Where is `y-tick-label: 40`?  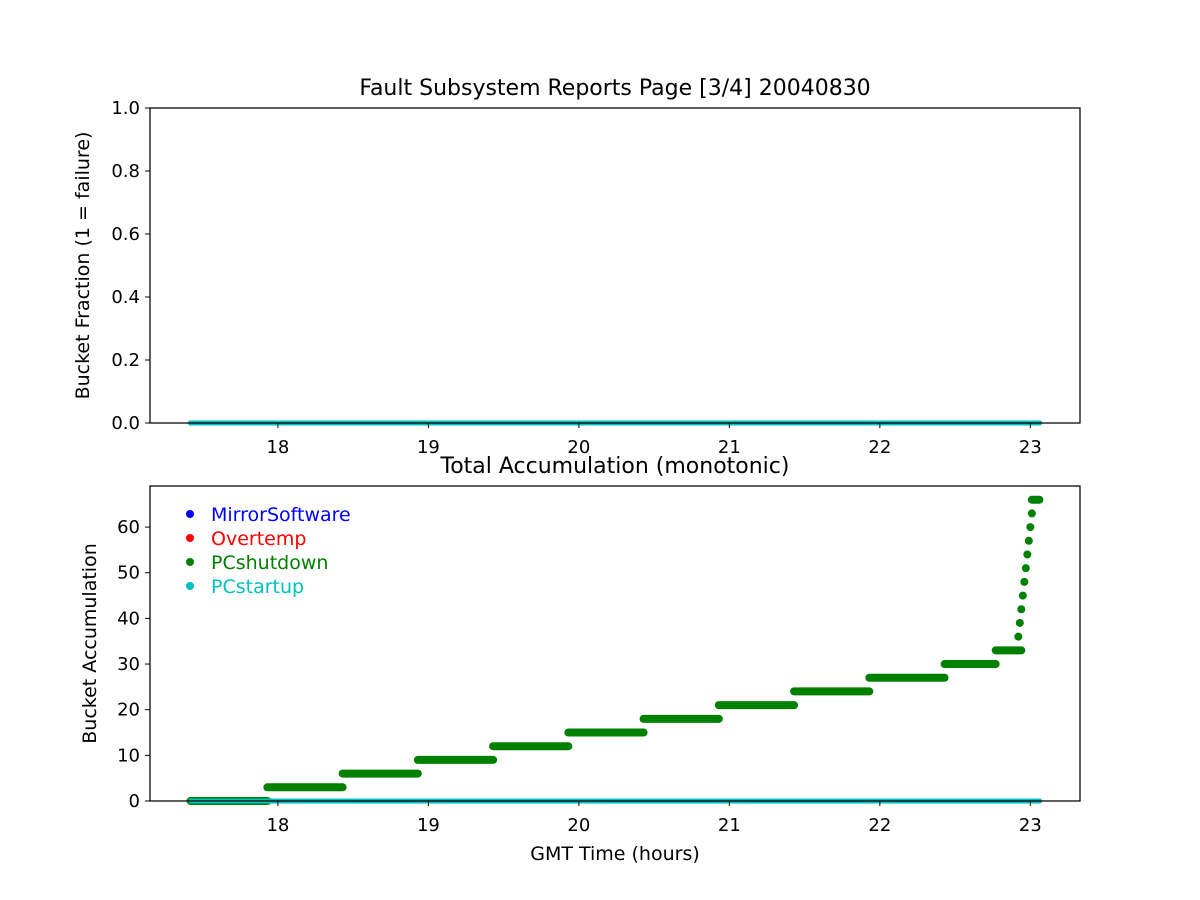 y-tick-label: 40 is located at coordinates (128, 618).